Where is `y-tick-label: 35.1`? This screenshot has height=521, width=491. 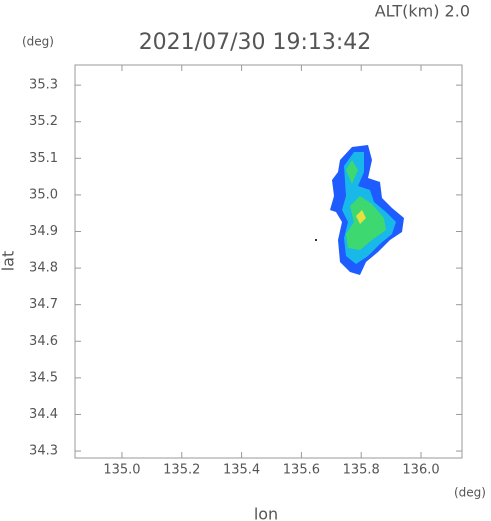 y-tick-label: 35.1 is located at coordinates (43, 158).